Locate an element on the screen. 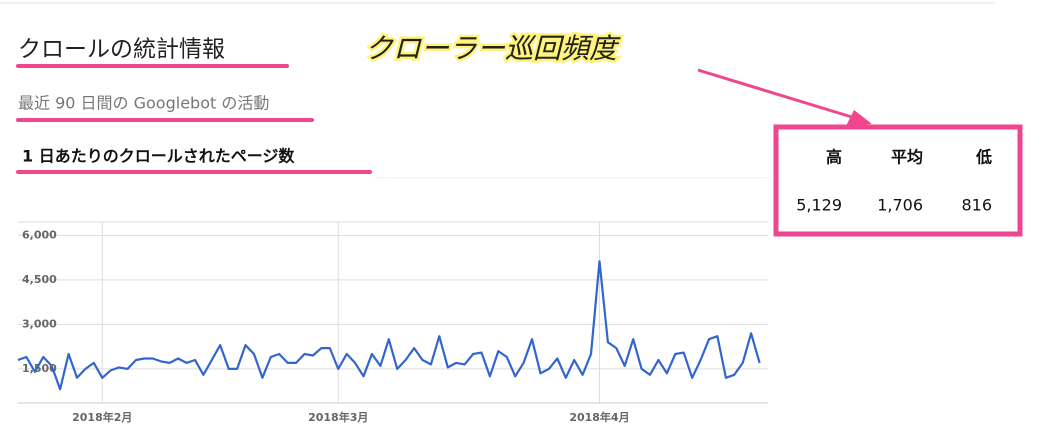 The height and width of the screenshot is (448, 1058). stat-header: 低 is located at coordinates (983, 157).